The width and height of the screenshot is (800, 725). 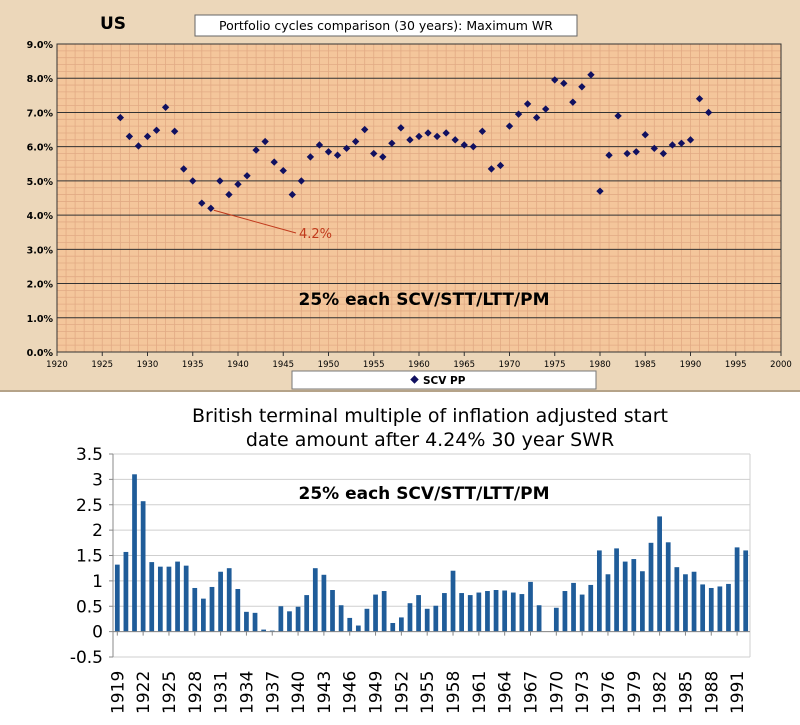 What do you see at coordinates (480, 692) in the screenshot?
I see `x-tick-label: 1961` at bounding box center [480, 692].